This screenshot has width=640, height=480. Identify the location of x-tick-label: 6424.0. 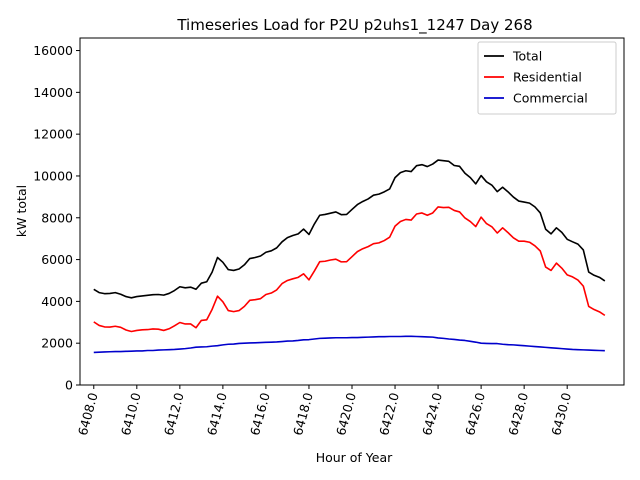
(432, 414).